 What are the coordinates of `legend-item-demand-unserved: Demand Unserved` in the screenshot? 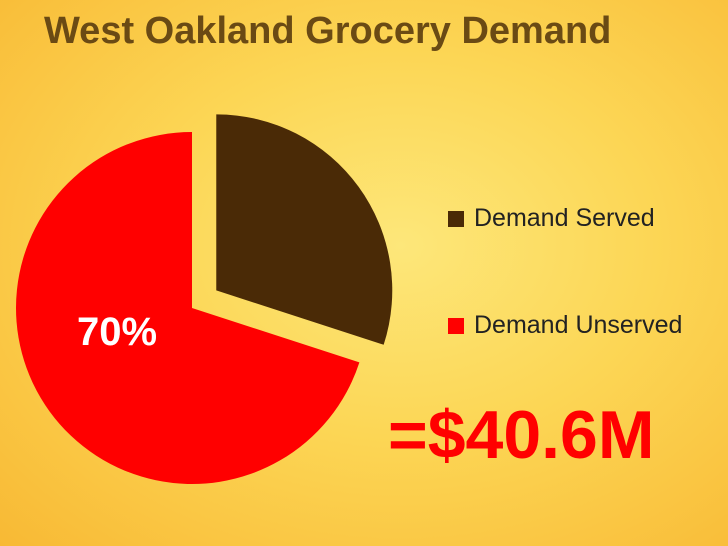 It's located at (565, 325).